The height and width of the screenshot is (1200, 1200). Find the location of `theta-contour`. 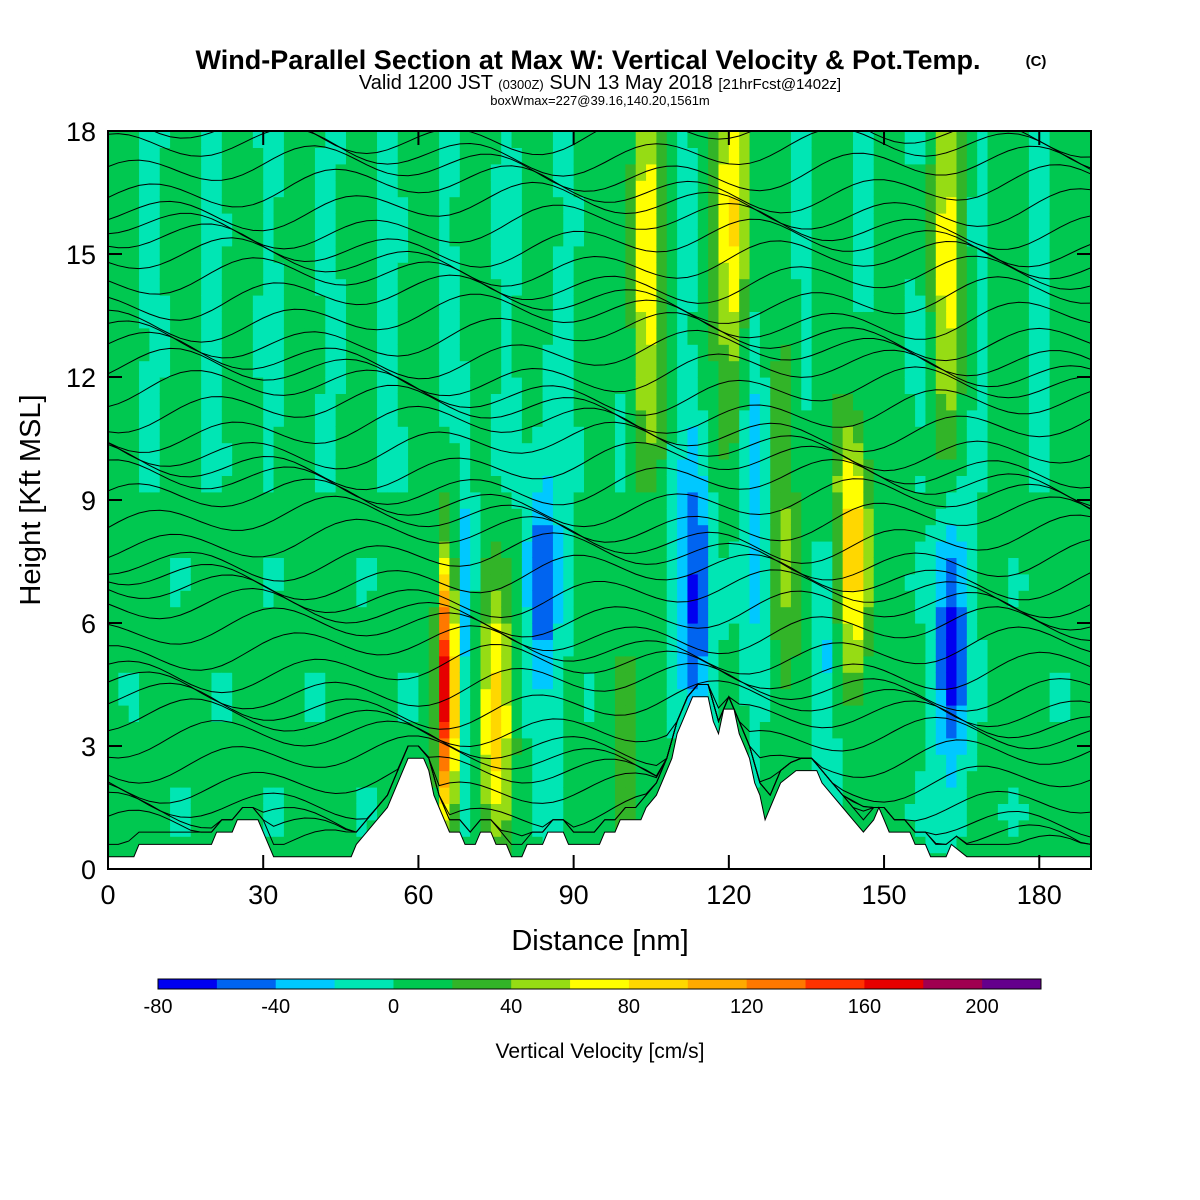

theta-contour is located at coordinates (599, 168).